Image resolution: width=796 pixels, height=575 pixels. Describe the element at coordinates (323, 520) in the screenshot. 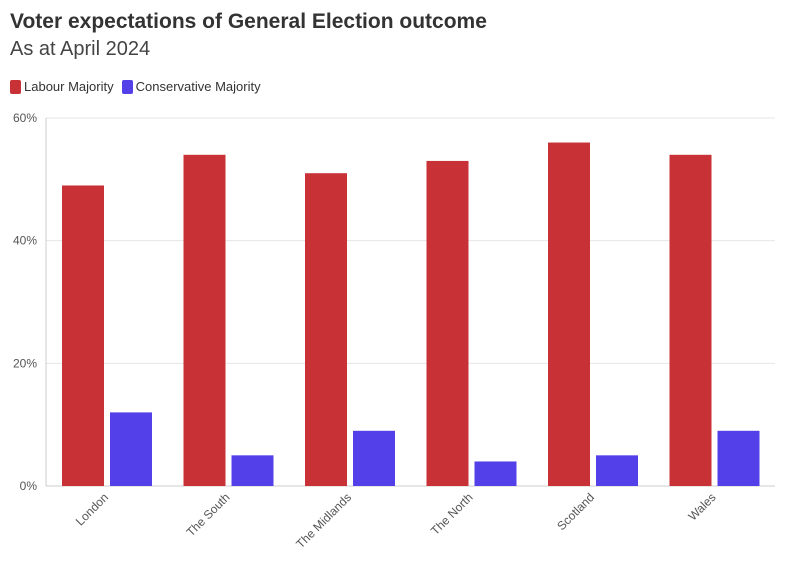

I see `x-tick-label: The Midlands` at that location.